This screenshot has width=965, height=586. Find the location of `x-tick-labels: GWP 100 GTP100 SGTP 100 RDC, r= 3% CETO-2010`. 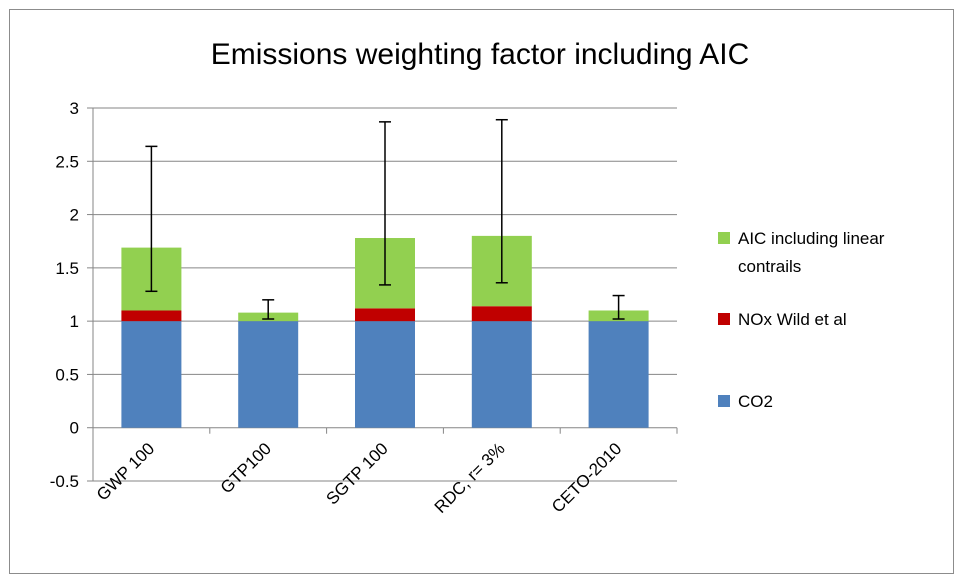

x-tick-labels: GWP 100 GTP100 SGTP 100 RDC, r= 3% CETO-2010 is located at coordinates (359, 478).